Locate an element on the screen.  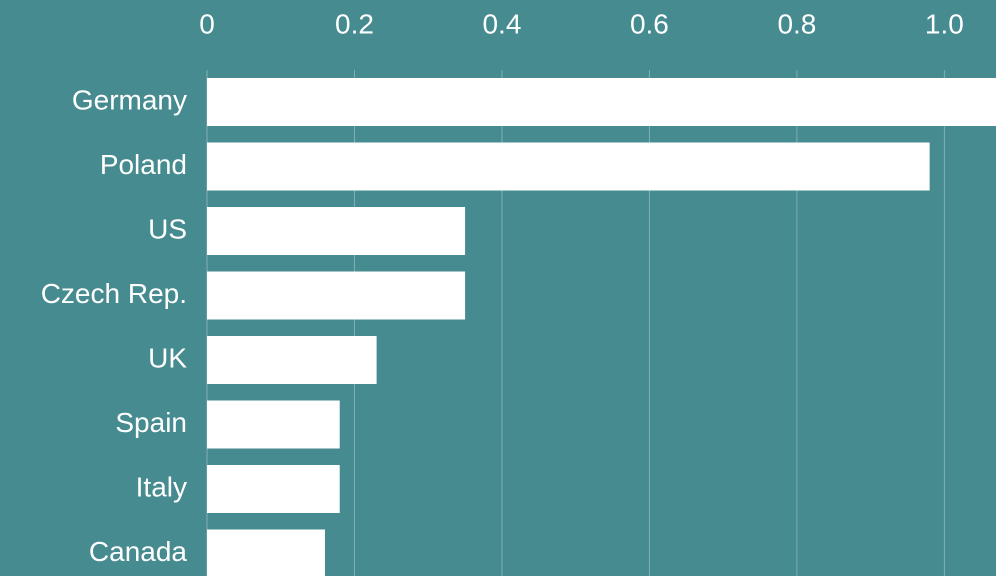
y-tick-label: US is located at coordinates (167, 228).